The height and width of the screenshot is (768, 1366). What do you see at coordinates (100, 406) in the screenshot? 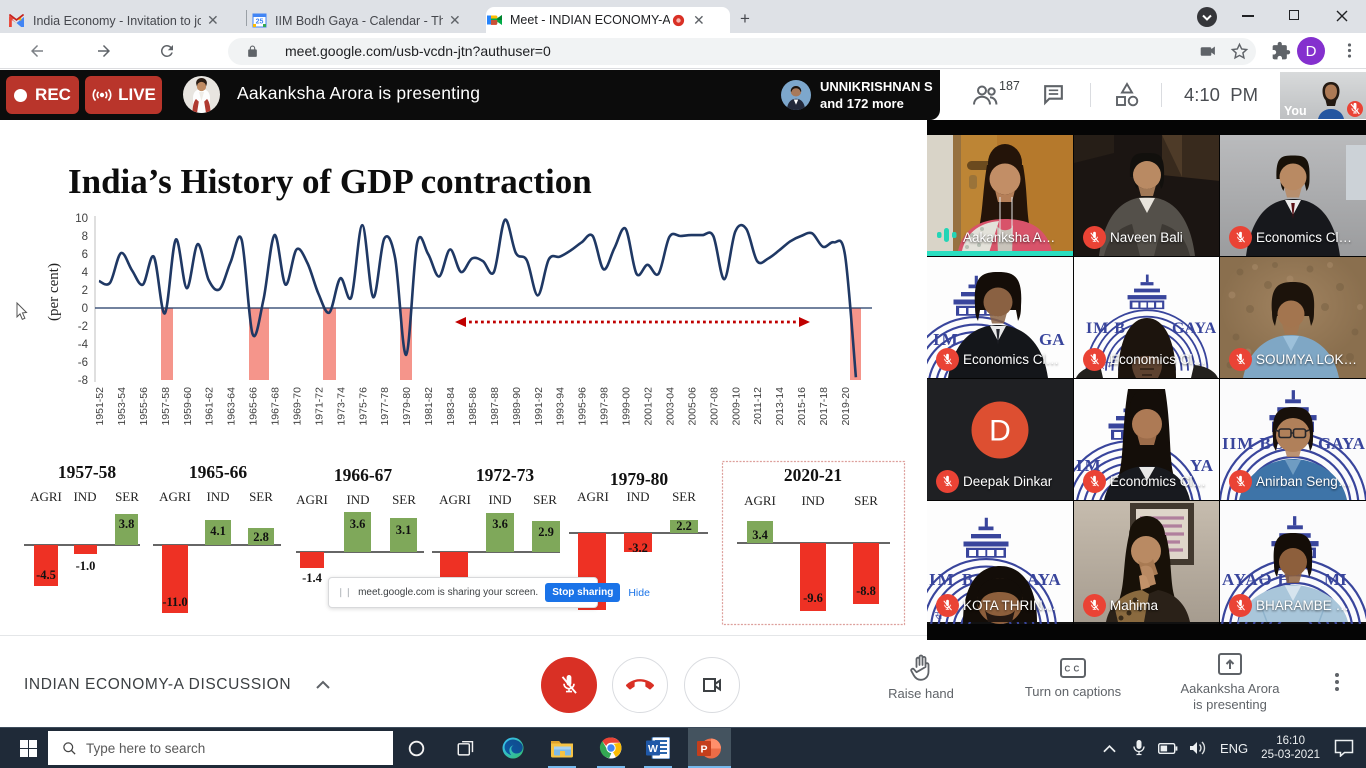
I see `svg-text: 1951-52` at bounding box center [100, 406].